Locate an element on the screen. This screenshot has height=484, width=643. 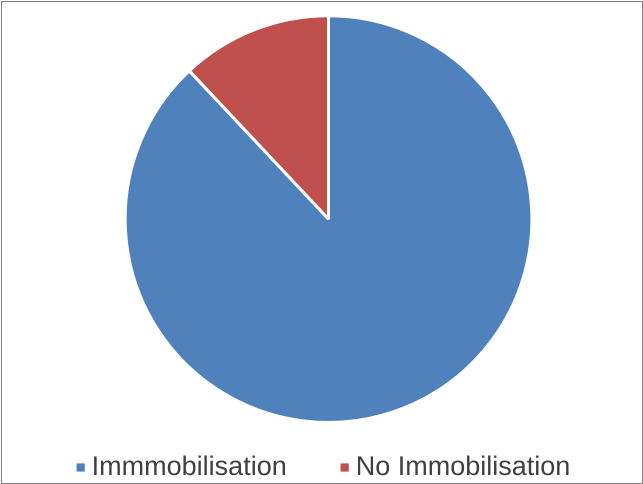
legend-label: No Immobilisation is located at coordinates (463, 466).